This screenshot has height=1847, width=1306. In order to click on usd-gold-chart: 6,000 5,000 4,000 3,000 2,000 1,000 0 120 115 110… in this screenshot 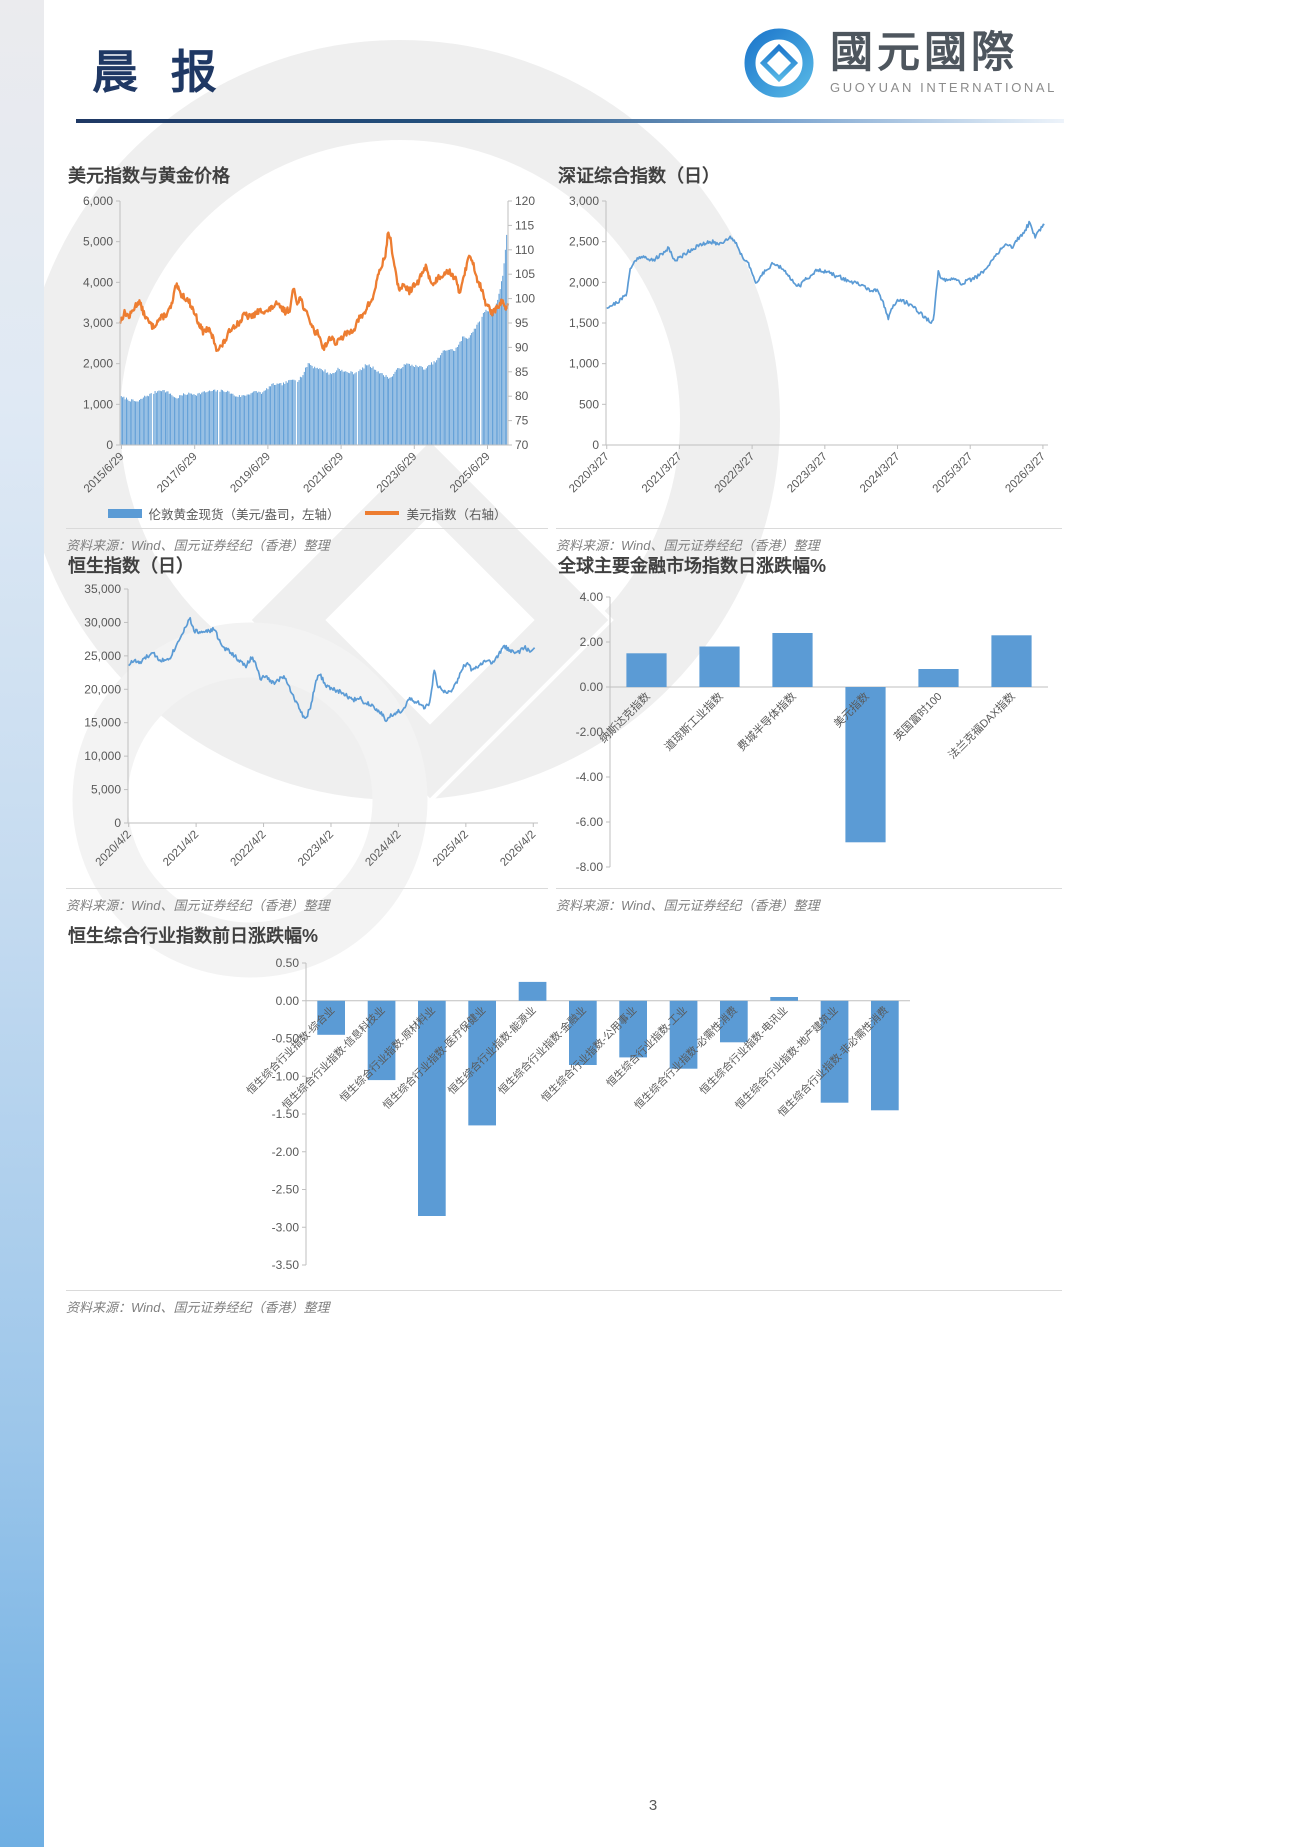, I will do `click(308, 345)`.